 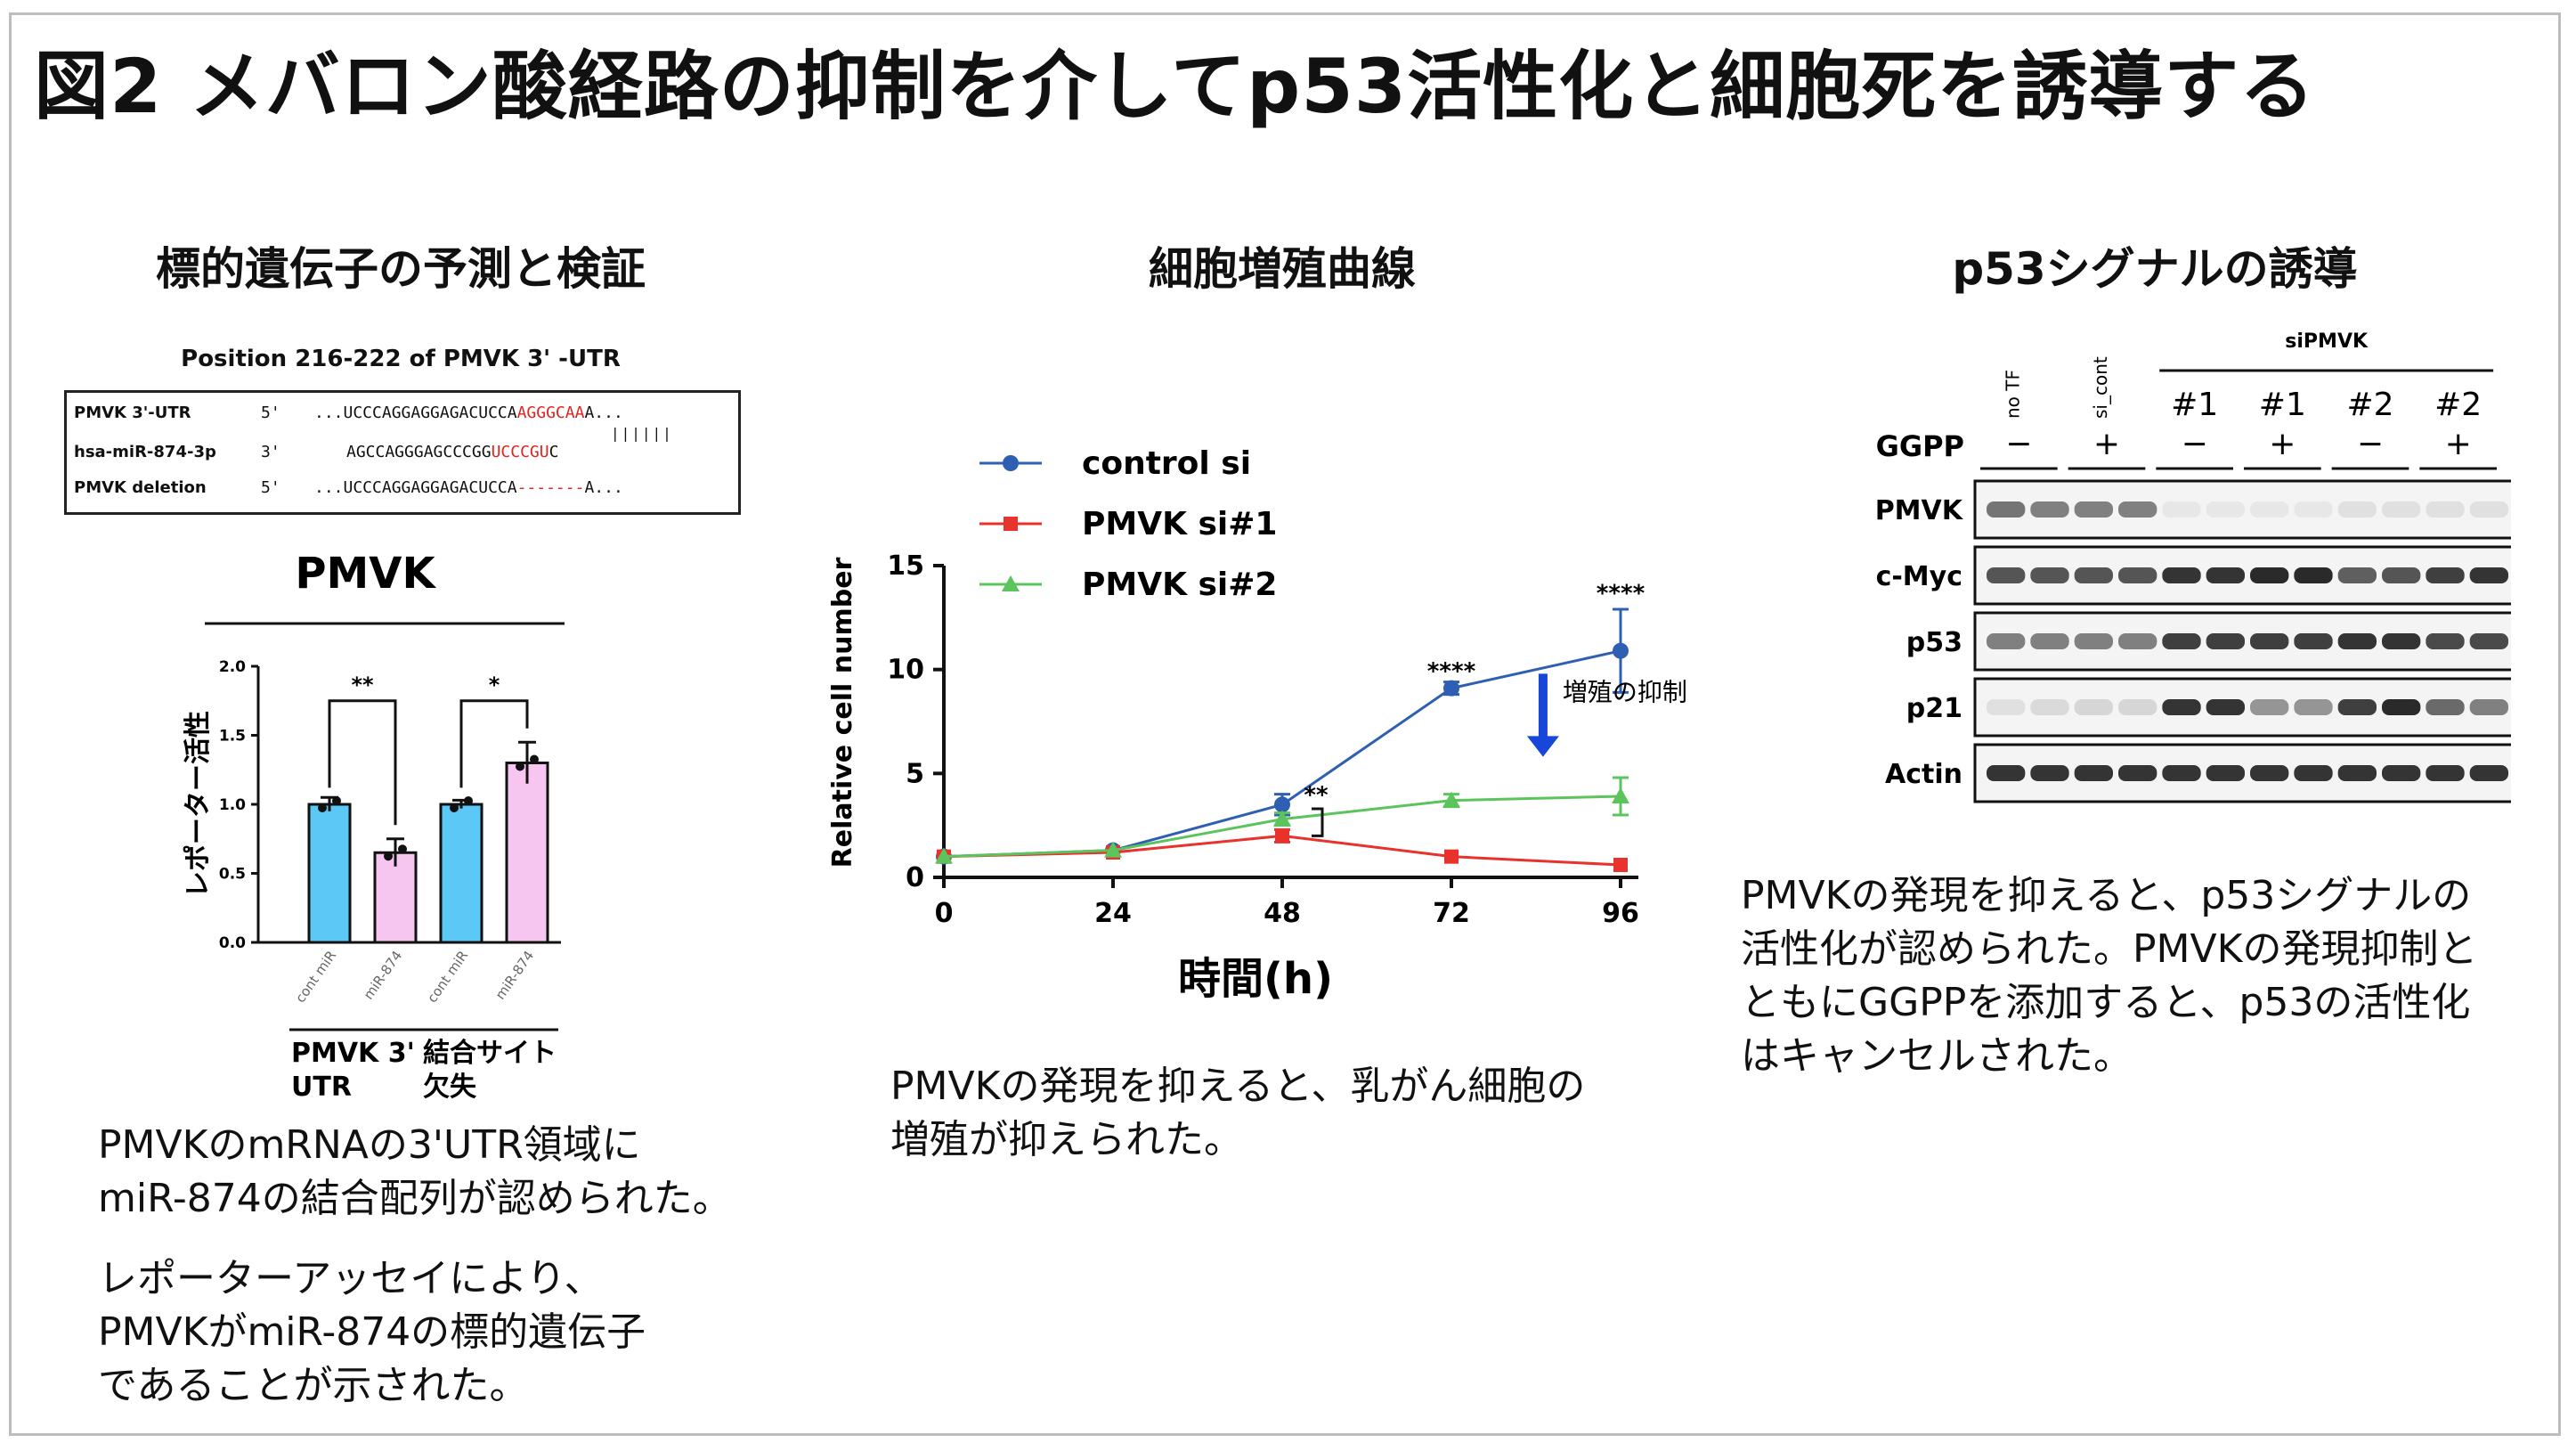 What do you see at coordinates (1934, 642) in the screenshot?
I see `band-label: p53` at bounding box center [1934, 642].